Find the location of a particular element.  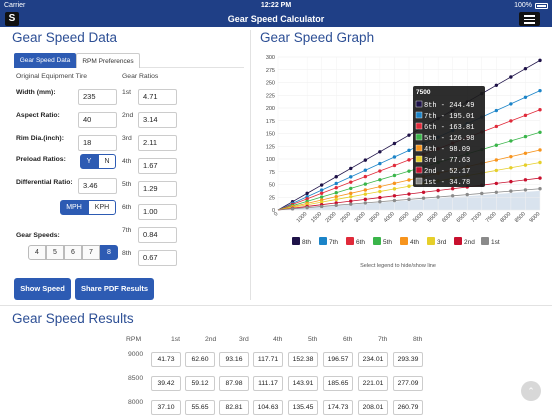

gear-ratio-input-8th: 0.67 is located at coordinates (157, 258).